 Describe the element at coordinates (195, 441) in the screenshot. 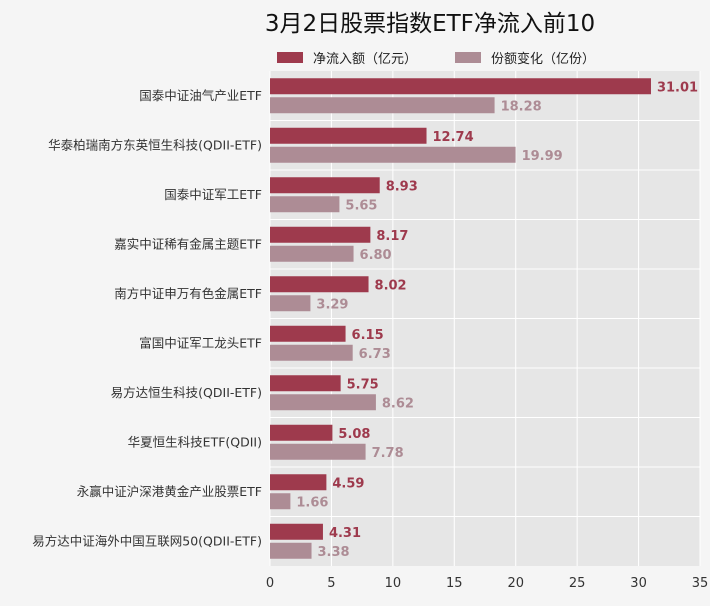

I see `category-label-7: 华夏恒生科技ETF(QDII)` at that location.